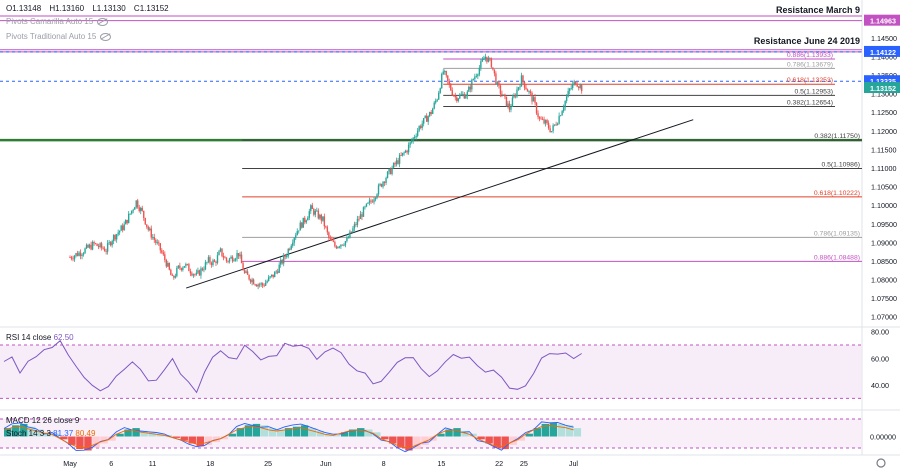 The image size is (900, 476). What do you see at coordinates (881, 463) in the screenshot?
I see `settings-gear-icon` at bounding box center [881, 463].